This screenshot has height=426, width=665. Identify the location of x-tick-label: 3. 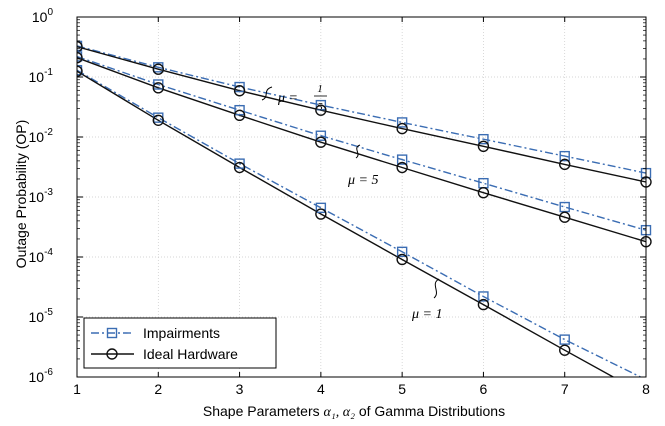
(240, 389).